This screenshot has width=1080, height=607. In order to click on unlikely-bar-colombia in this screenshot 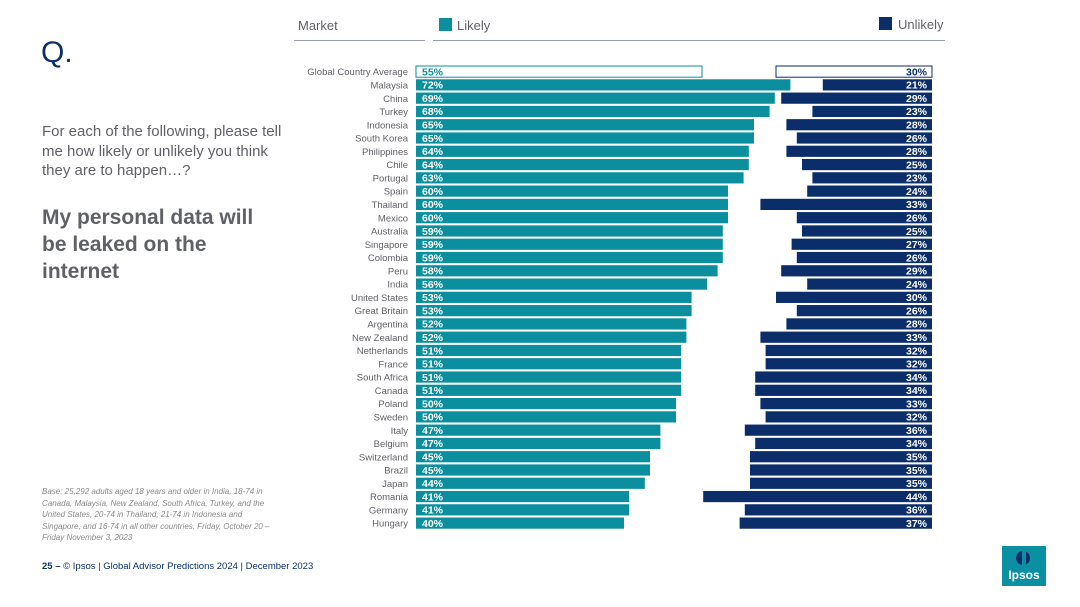, I will do `click(864, 257)`.